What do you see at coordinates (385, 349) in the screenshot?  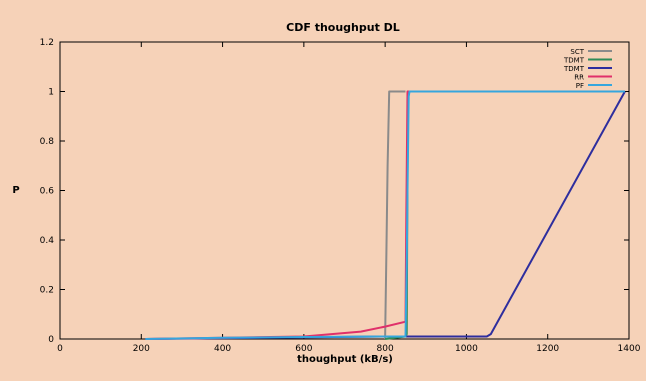 I see `x-tick-label: 800` at bounding box center [385, 349].